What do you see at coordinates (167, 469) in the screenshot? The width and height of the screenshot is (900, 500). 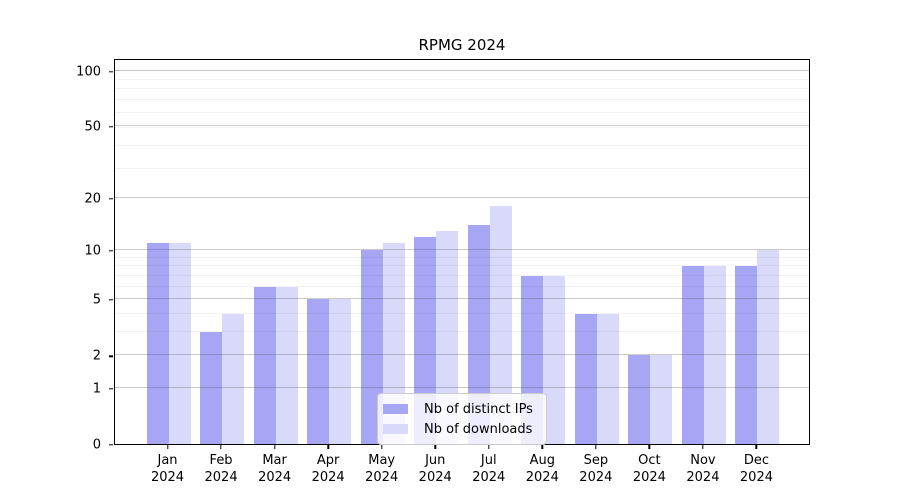 I see `x-tick-label: Jan 2024` at bounding box center [167, 469].